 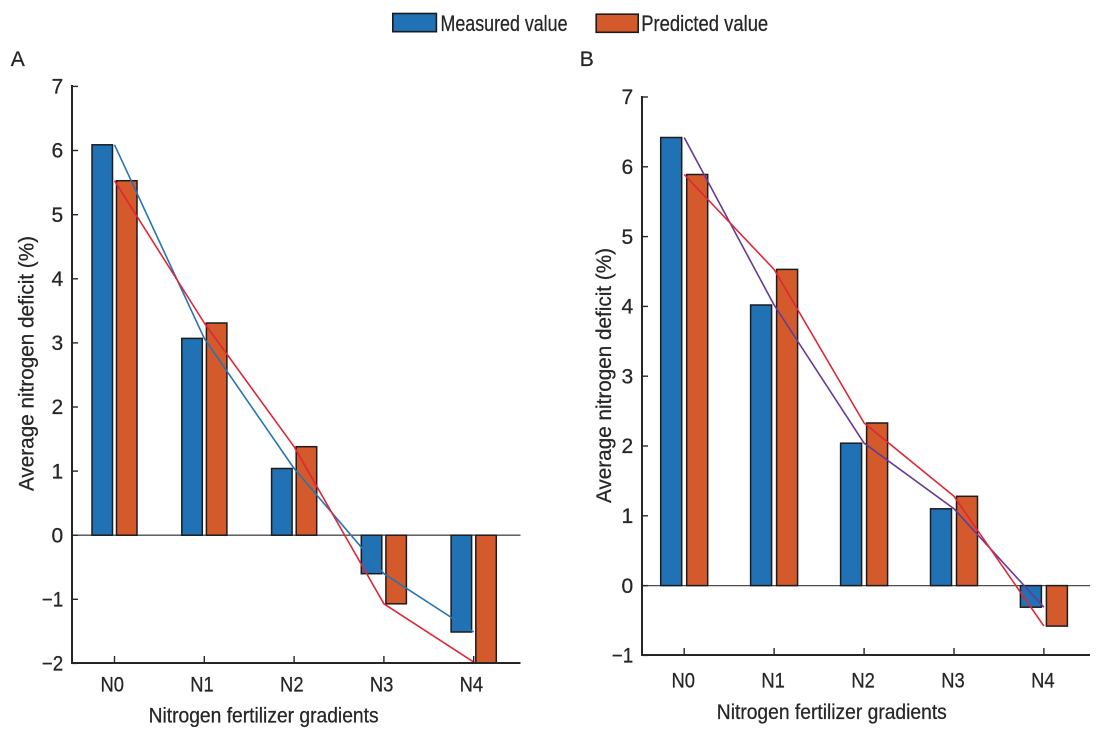 What do you see at coordinates (704, 23) in the screenshot?
I see `svg-text: Predicted value` at bounding box center [704, 23].